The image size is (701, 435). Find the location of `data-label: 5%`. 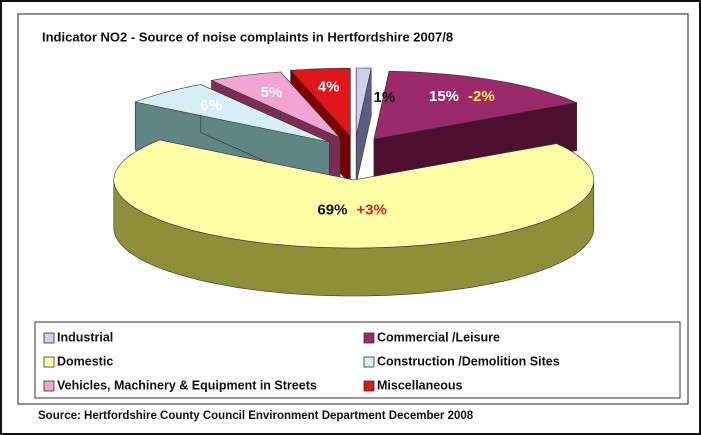

data-label: 5% is located at coordinates (272, 92).